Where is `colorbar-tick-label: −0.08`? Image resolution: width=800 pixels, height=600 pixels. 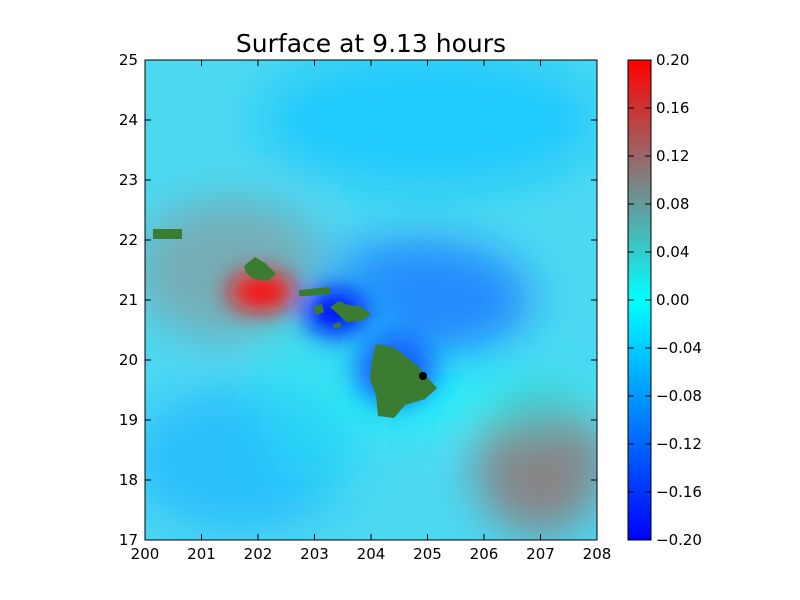
colorbar-tick-label: −0.08 is located at coordinates (679, 396).